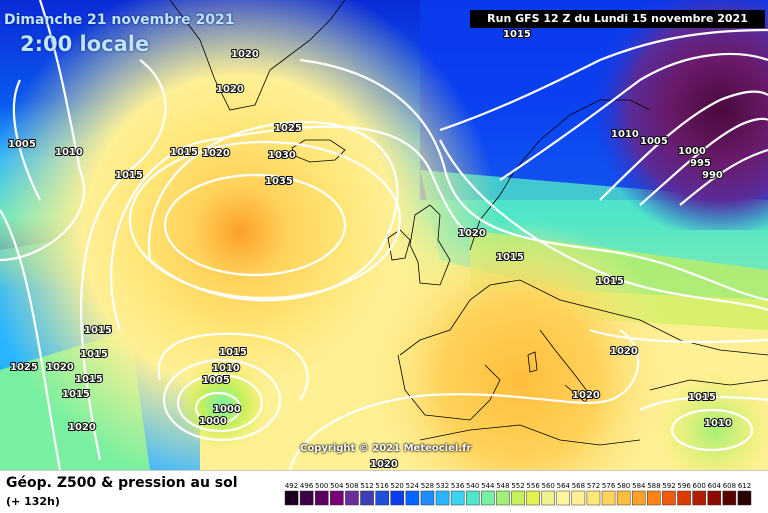  I want to click on scale-tick-label: 544, so click(488, 486).